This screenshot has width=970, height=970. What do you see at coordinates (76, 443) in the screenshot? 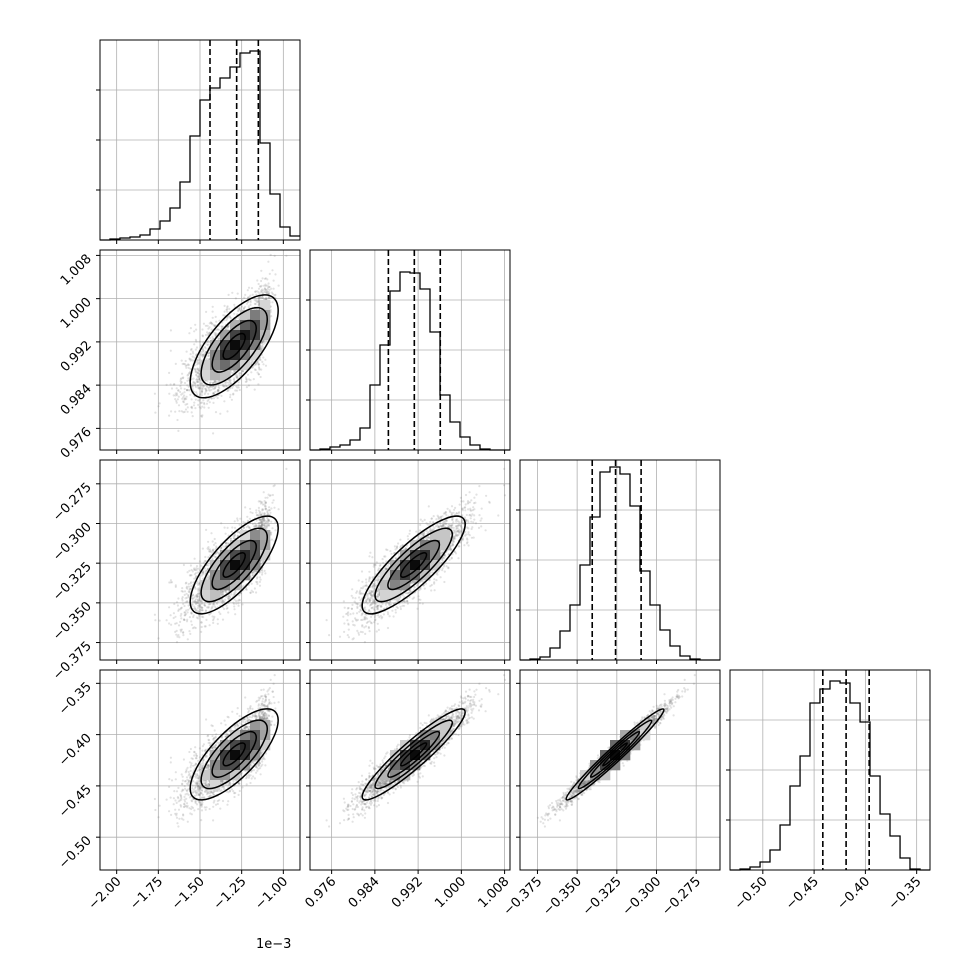
I see `y-tick-label: 0.976` at bounding box center [76, 443].